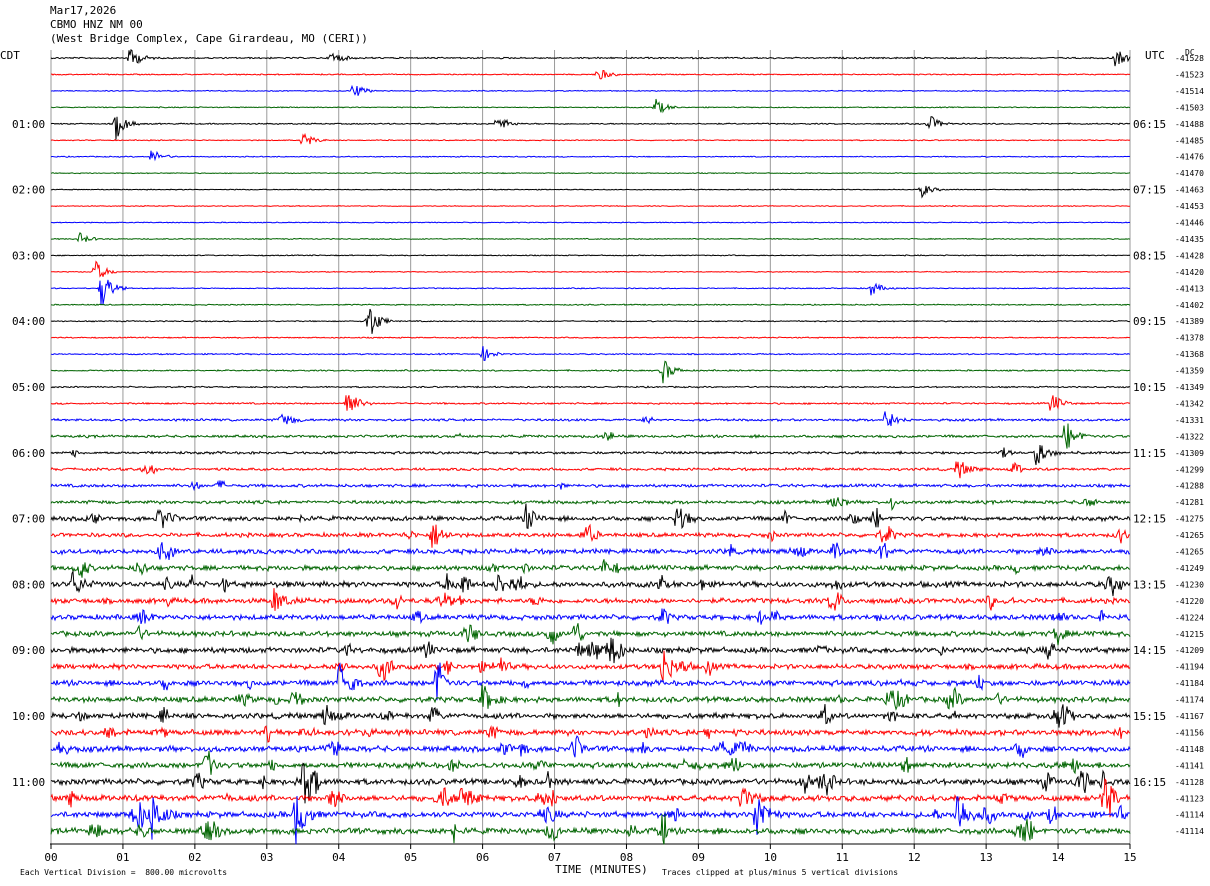 This screenshot has height=886, width=1210. I want to click on dc-offset-label: -41184, so click(1189, 683).